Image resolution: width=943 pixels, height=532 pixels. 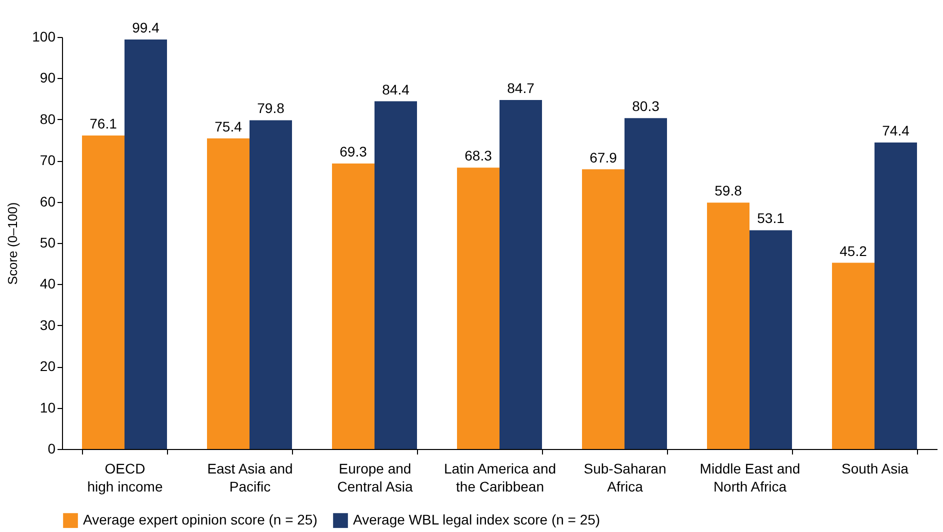 I want to click on y-axis-title: Score (0–100), so click(x=12, y=243).